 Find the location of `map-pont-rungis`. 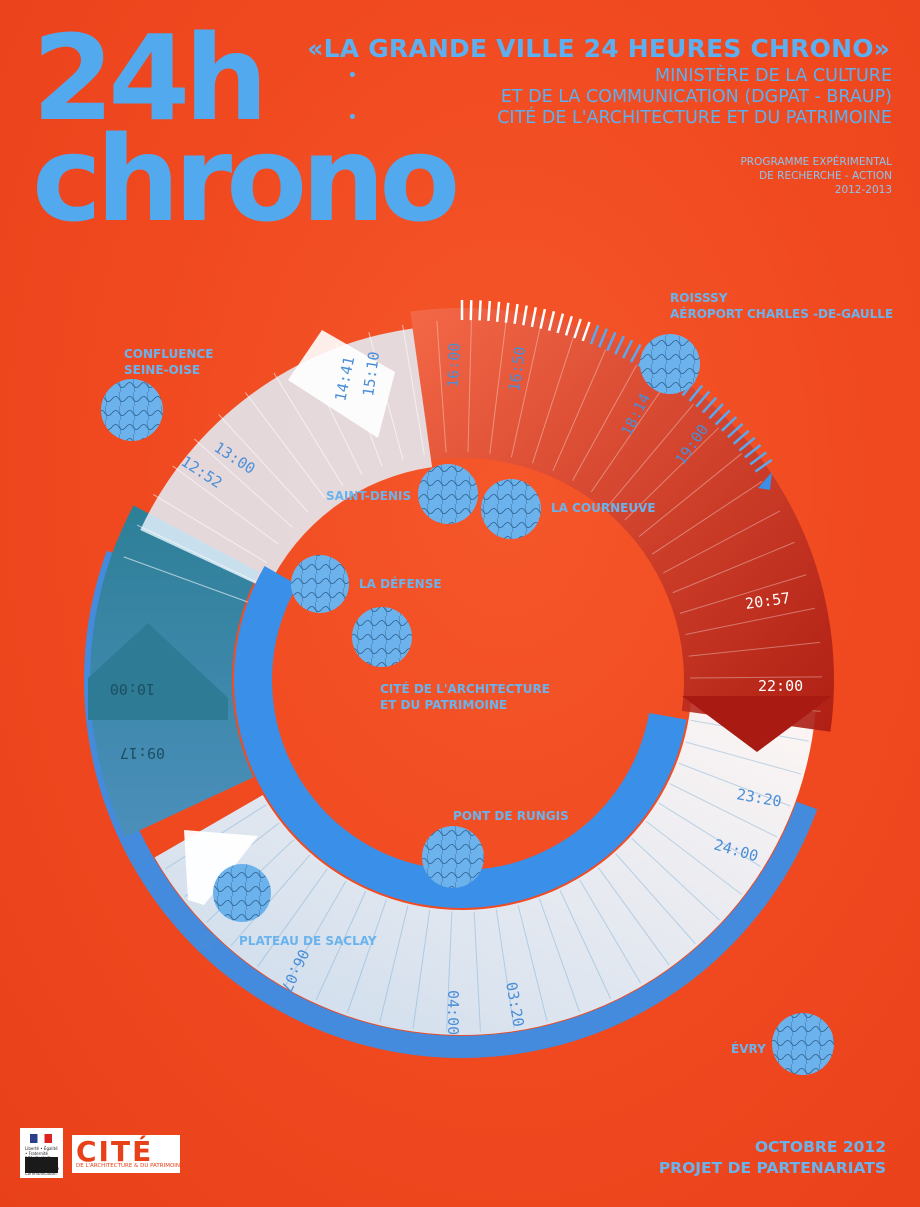

map-pont-rungis is located at coordinates (453, 857).